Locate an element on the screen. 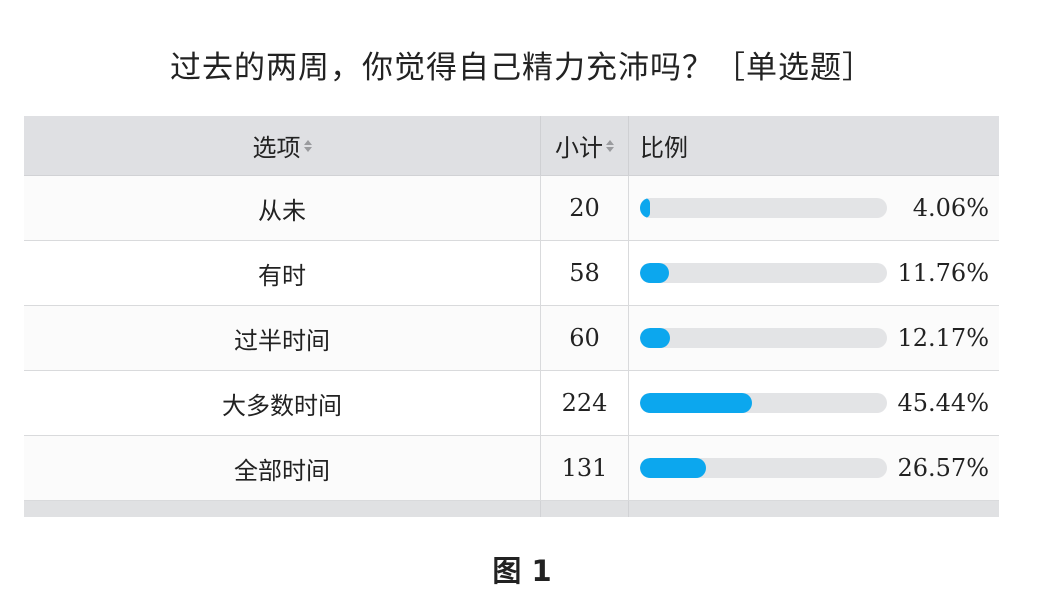  table-row: 全部时间 131 26.57% is located at coordinates (511, 468).